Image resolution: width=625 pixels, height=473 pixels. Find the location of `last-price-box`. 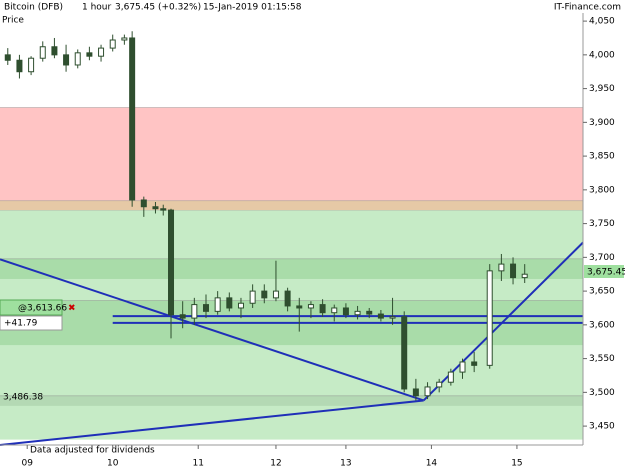

last-price-box is located at coordinates (604, 271).